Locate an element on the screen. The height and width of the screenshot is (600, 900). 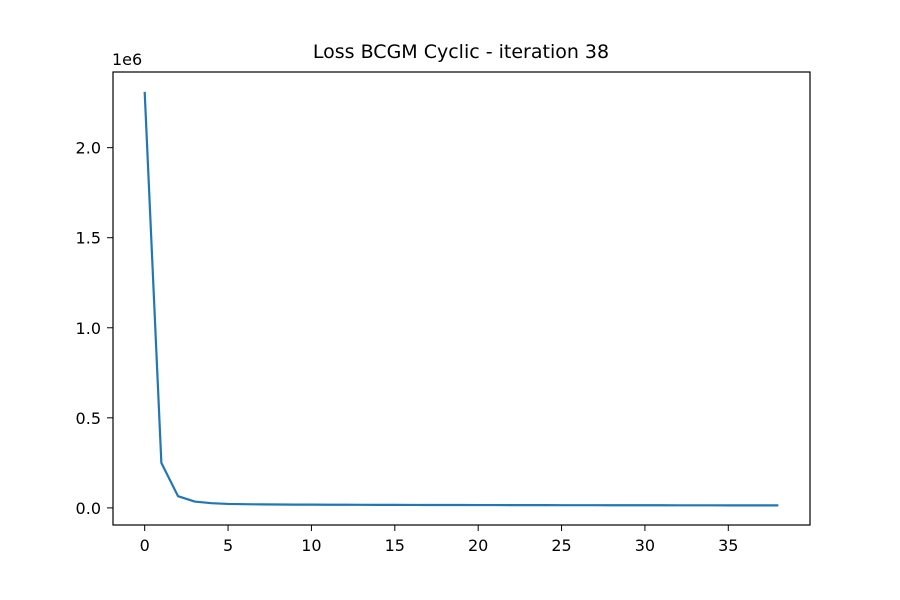
x-tick-label: 35 is located at coordinates (728, 545).